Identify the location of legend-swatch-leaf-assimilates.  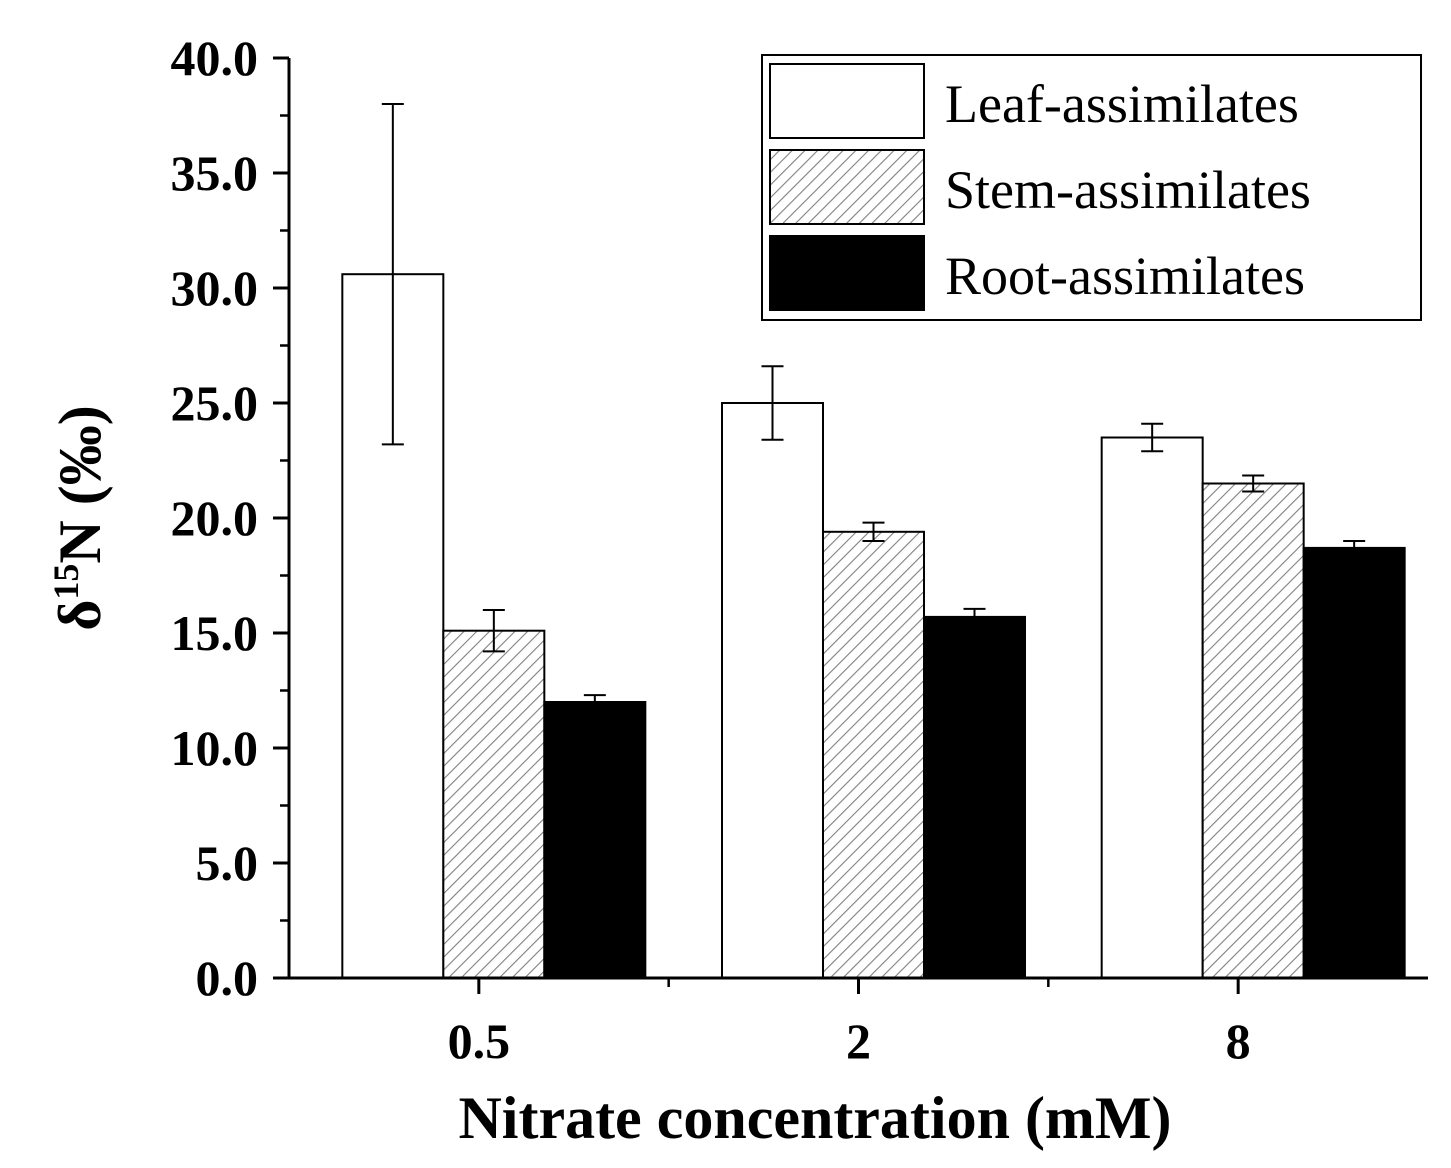
(847, 101).